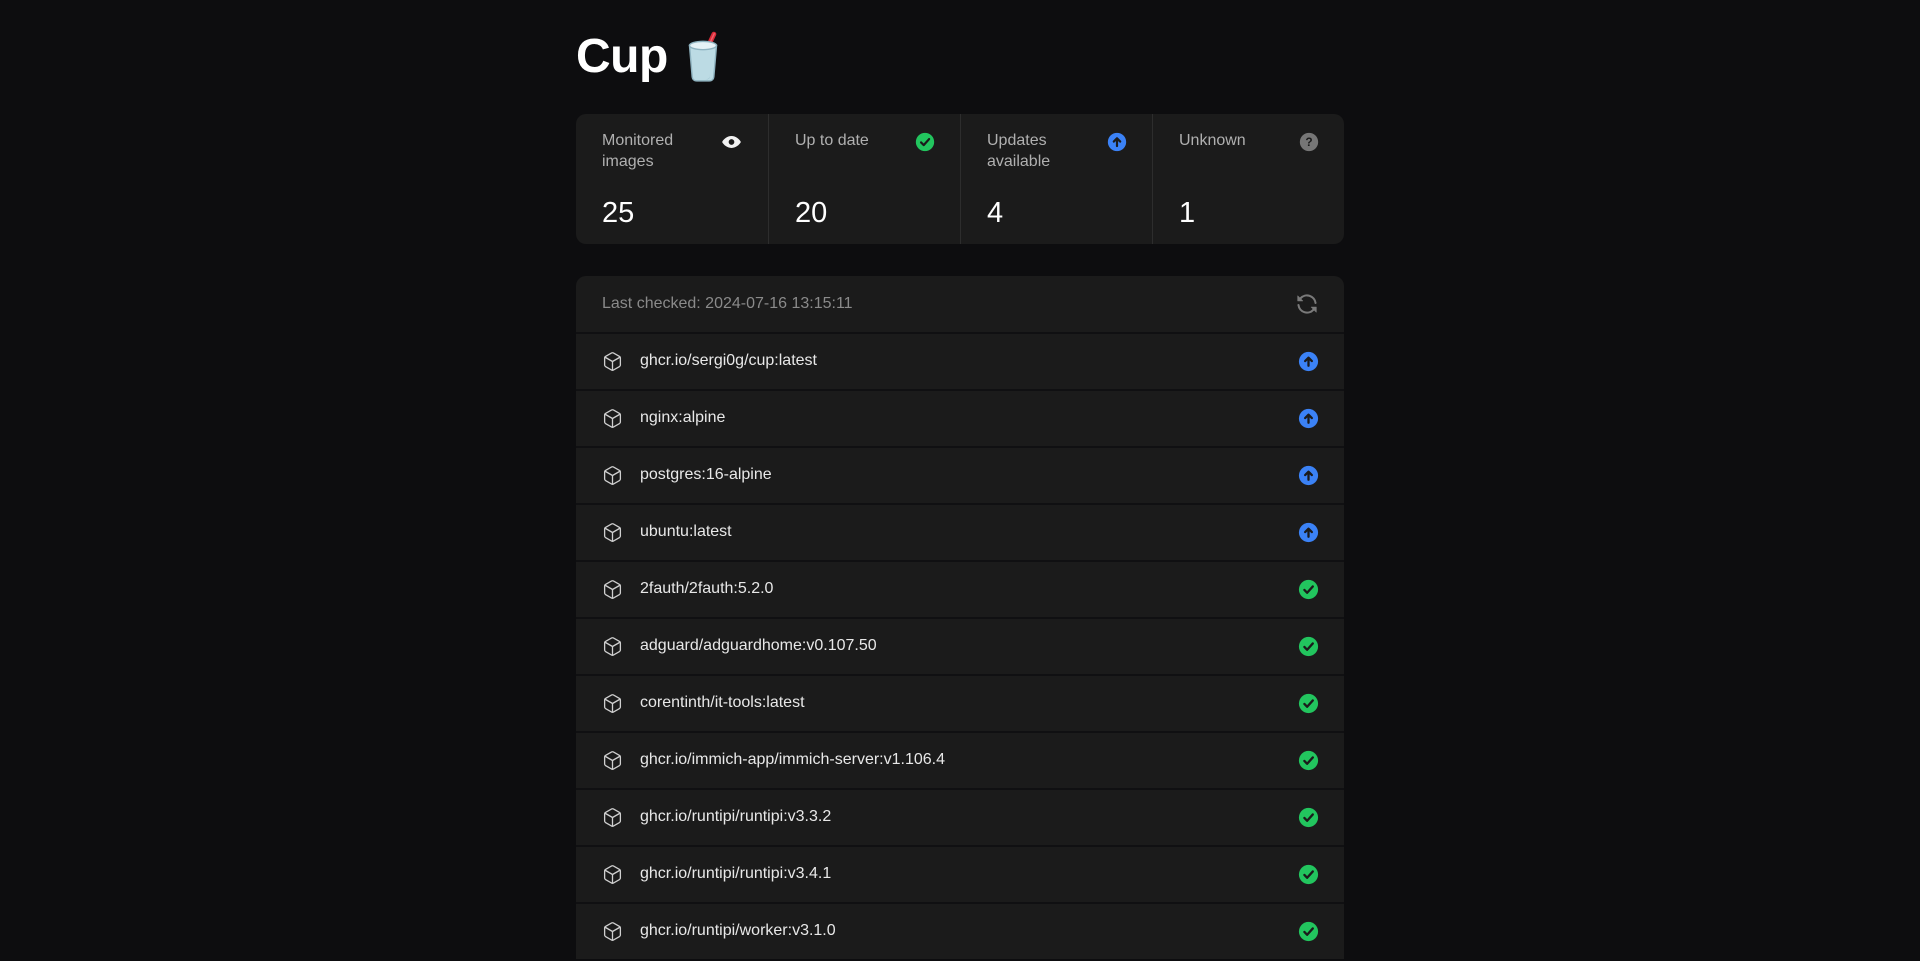 This screenshot has width=1920, height=961. I want to click on image-name: ghcr.io/runtipi/runtipi:v3.4.1, so click(736, 874).